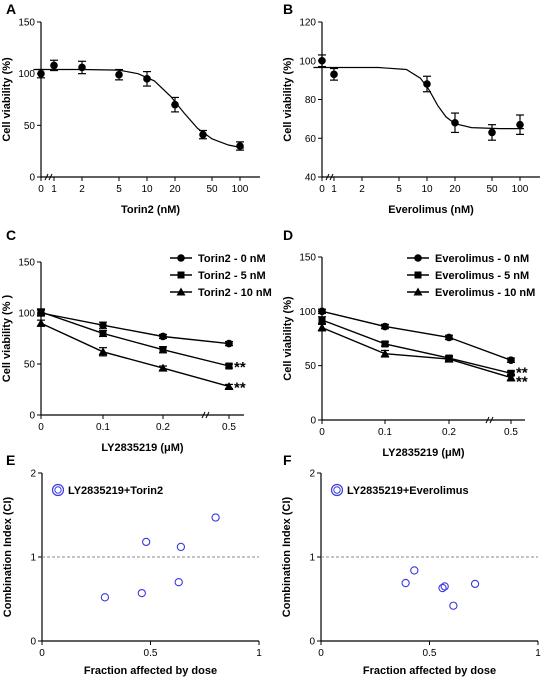 Image resolution: width=550 pixels, height=683 pixels. I want to click on panel-letter: B, so click(288, 9).